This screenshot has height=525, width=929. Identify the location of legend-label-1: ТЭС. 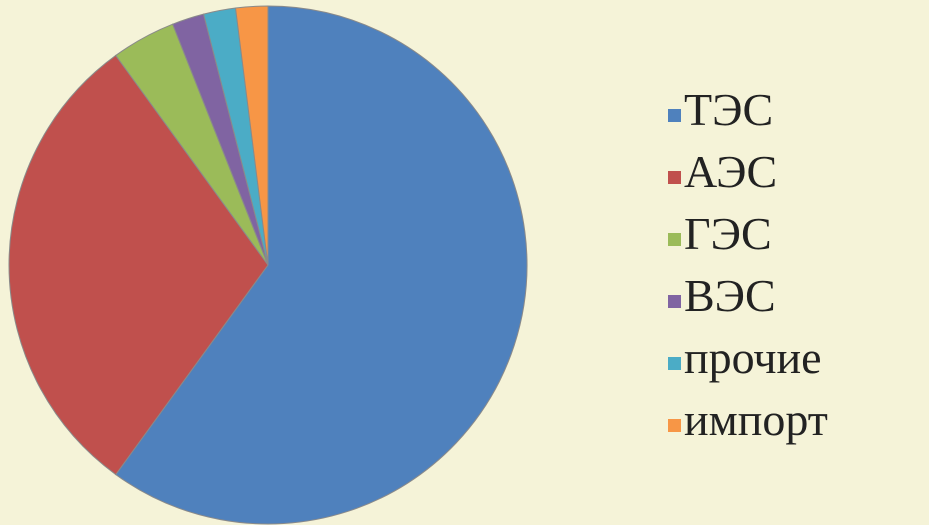
(728, 109).